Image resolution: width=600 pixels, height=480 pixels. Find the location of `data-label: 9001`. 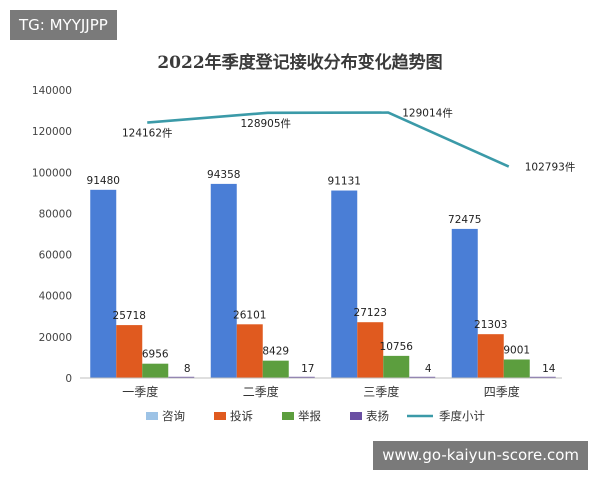

data-label: 9001 is located at coordinates (516, 350).